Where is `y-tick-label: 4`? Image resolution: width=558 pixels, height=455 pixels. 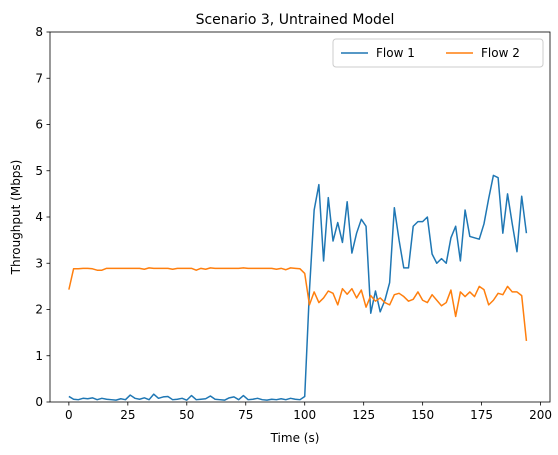
y-tick-label: 4 is located at coordinates (39, 217).